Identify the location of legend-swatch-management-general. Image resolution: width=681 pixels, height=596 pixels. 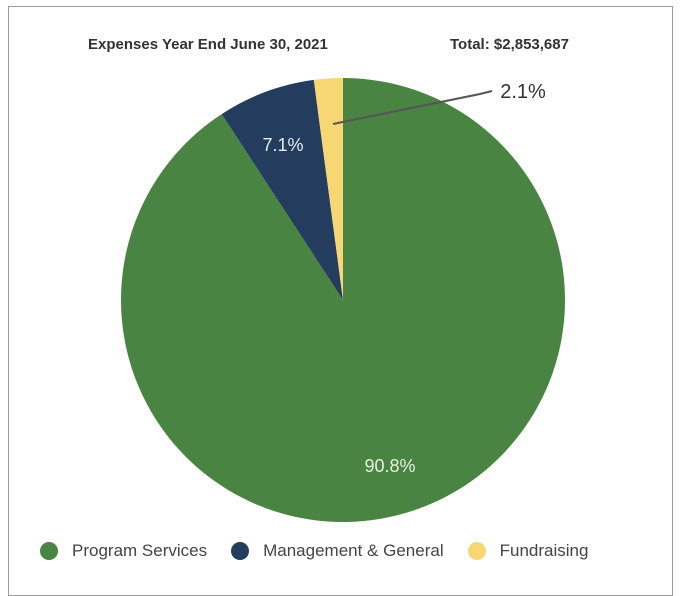
(240, 551).